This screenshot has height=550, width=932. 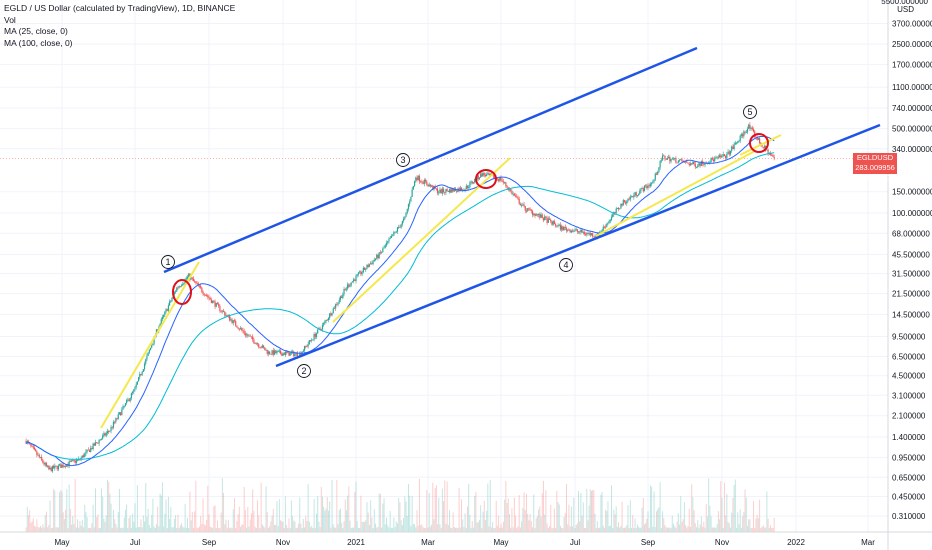 I want to click on price-tag-symbol: EGLDUSD, so click(x=875, y=157).